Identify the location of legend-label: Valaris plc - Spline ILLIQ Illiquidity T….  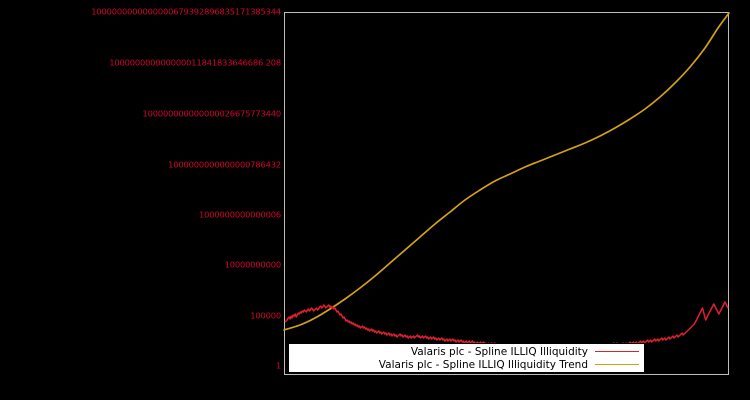
(483, 364).